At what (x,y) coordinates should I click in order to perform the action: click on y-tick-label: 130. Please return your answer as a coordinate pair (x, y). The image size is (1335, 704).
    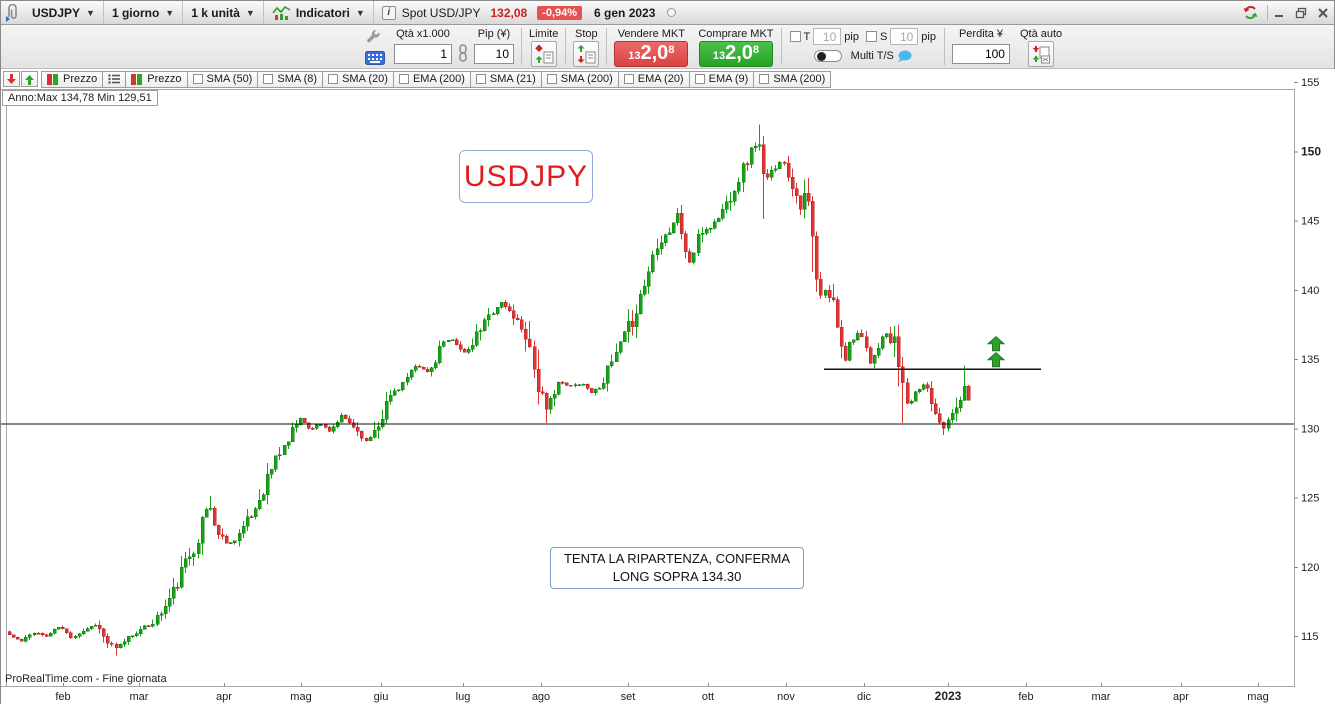
    Looking at the image, I should click on (1310, 429).